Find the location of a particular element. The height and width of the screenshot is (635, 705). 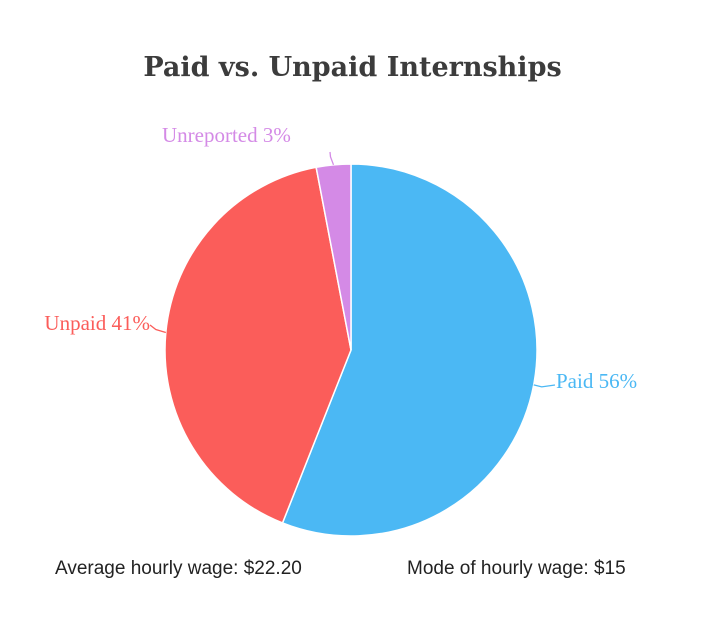

leader-line-paid is located at coordinates (544, 386).